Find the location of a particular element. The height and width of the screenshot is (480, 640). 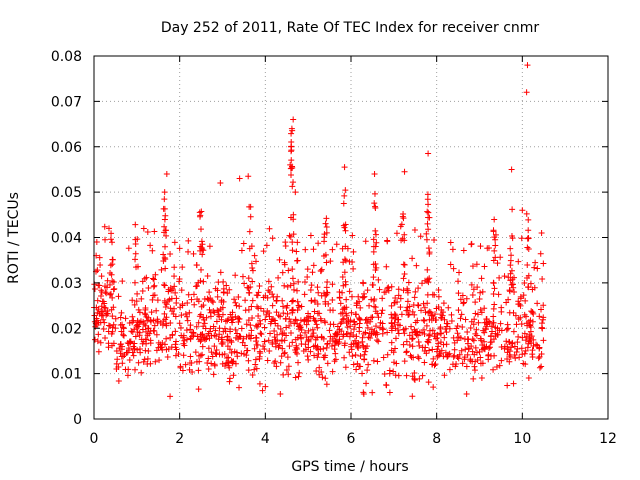

x-tick-label: 4 is located at coordinates (265, 439).